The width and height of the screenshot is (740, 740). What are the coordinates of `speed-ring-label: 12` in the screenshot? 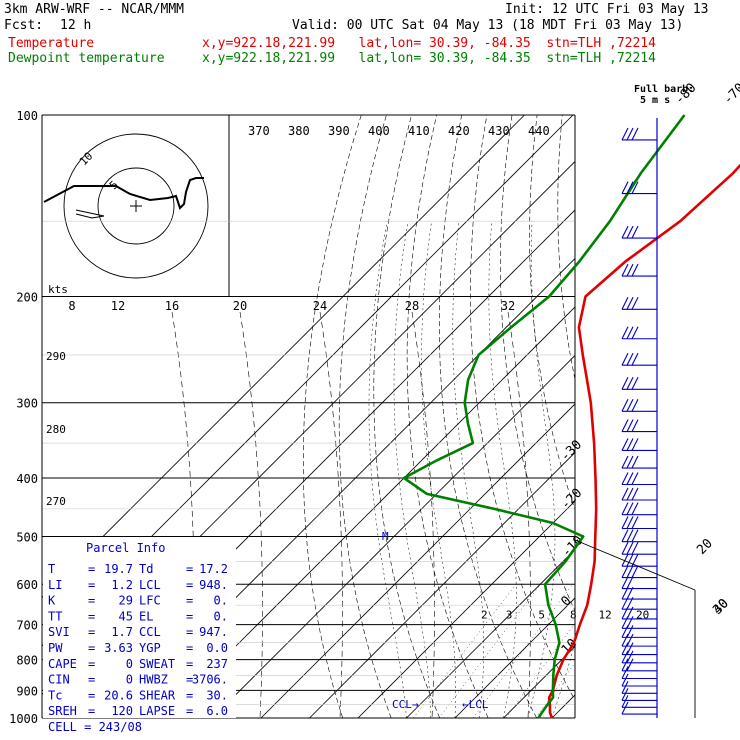 It's located at (118, 306).